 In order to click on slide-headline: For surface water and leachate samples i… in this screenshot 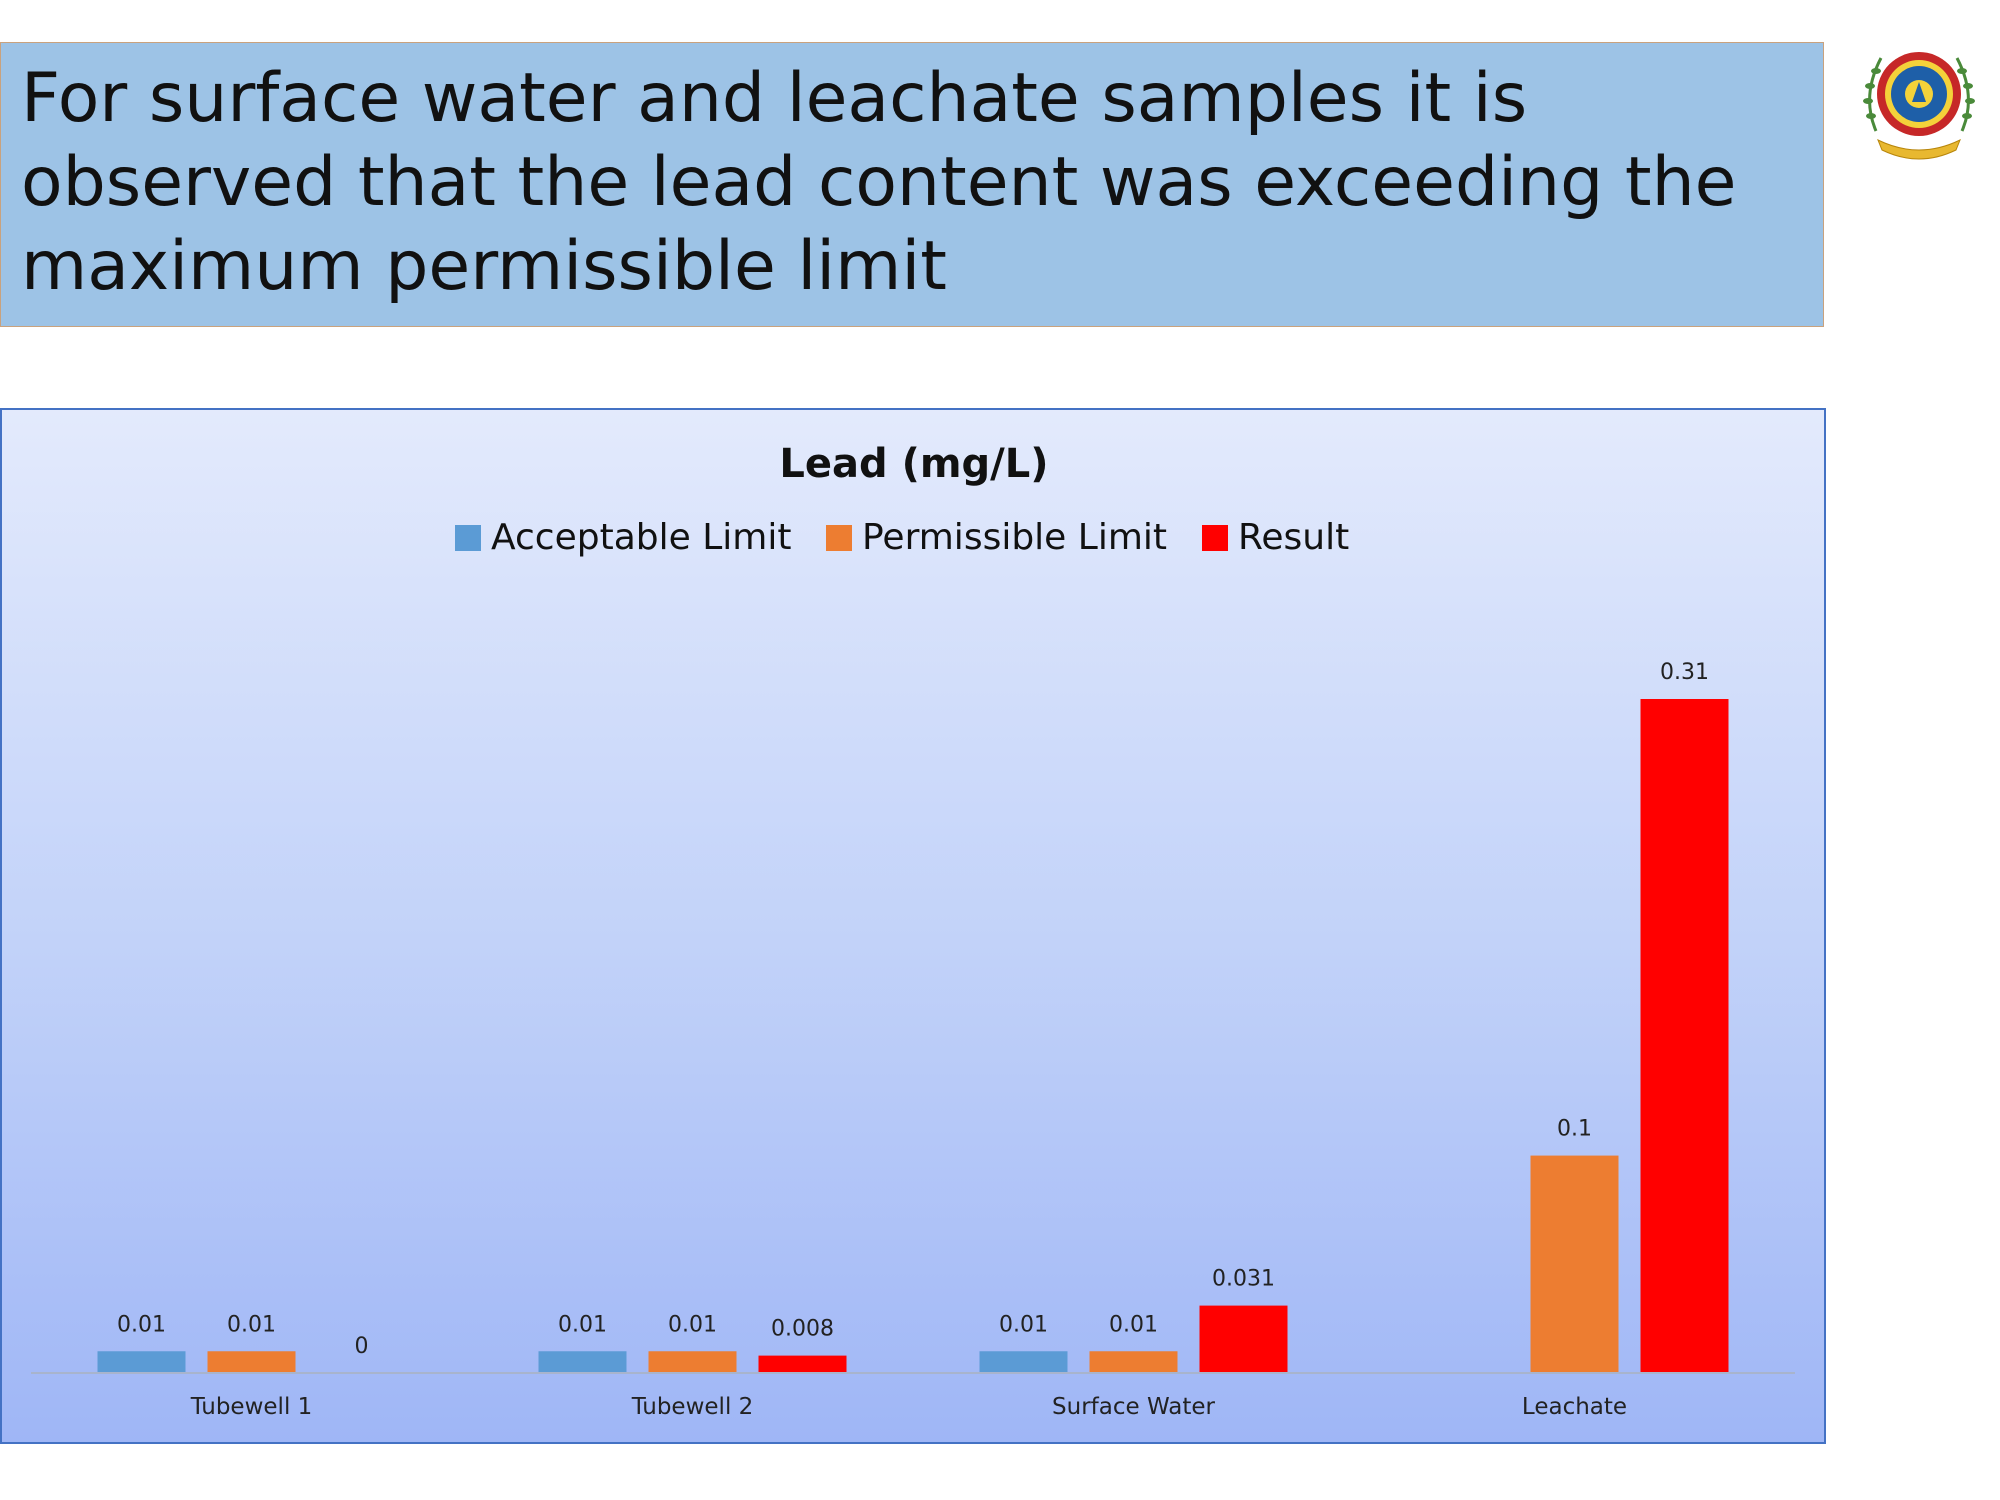, I will do `click(879, 182)`.